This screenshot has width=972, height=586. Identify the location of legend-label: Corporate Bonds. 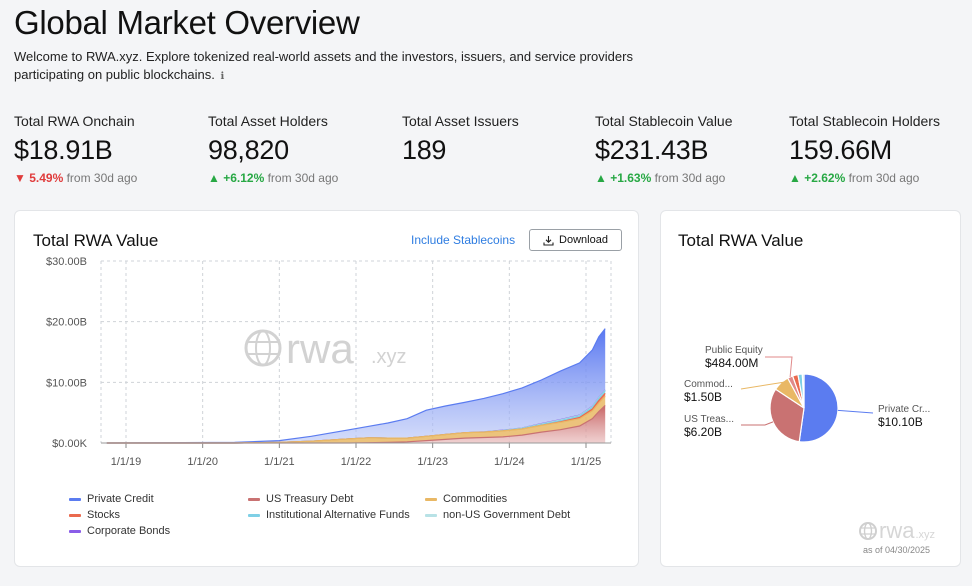
(129, 531).